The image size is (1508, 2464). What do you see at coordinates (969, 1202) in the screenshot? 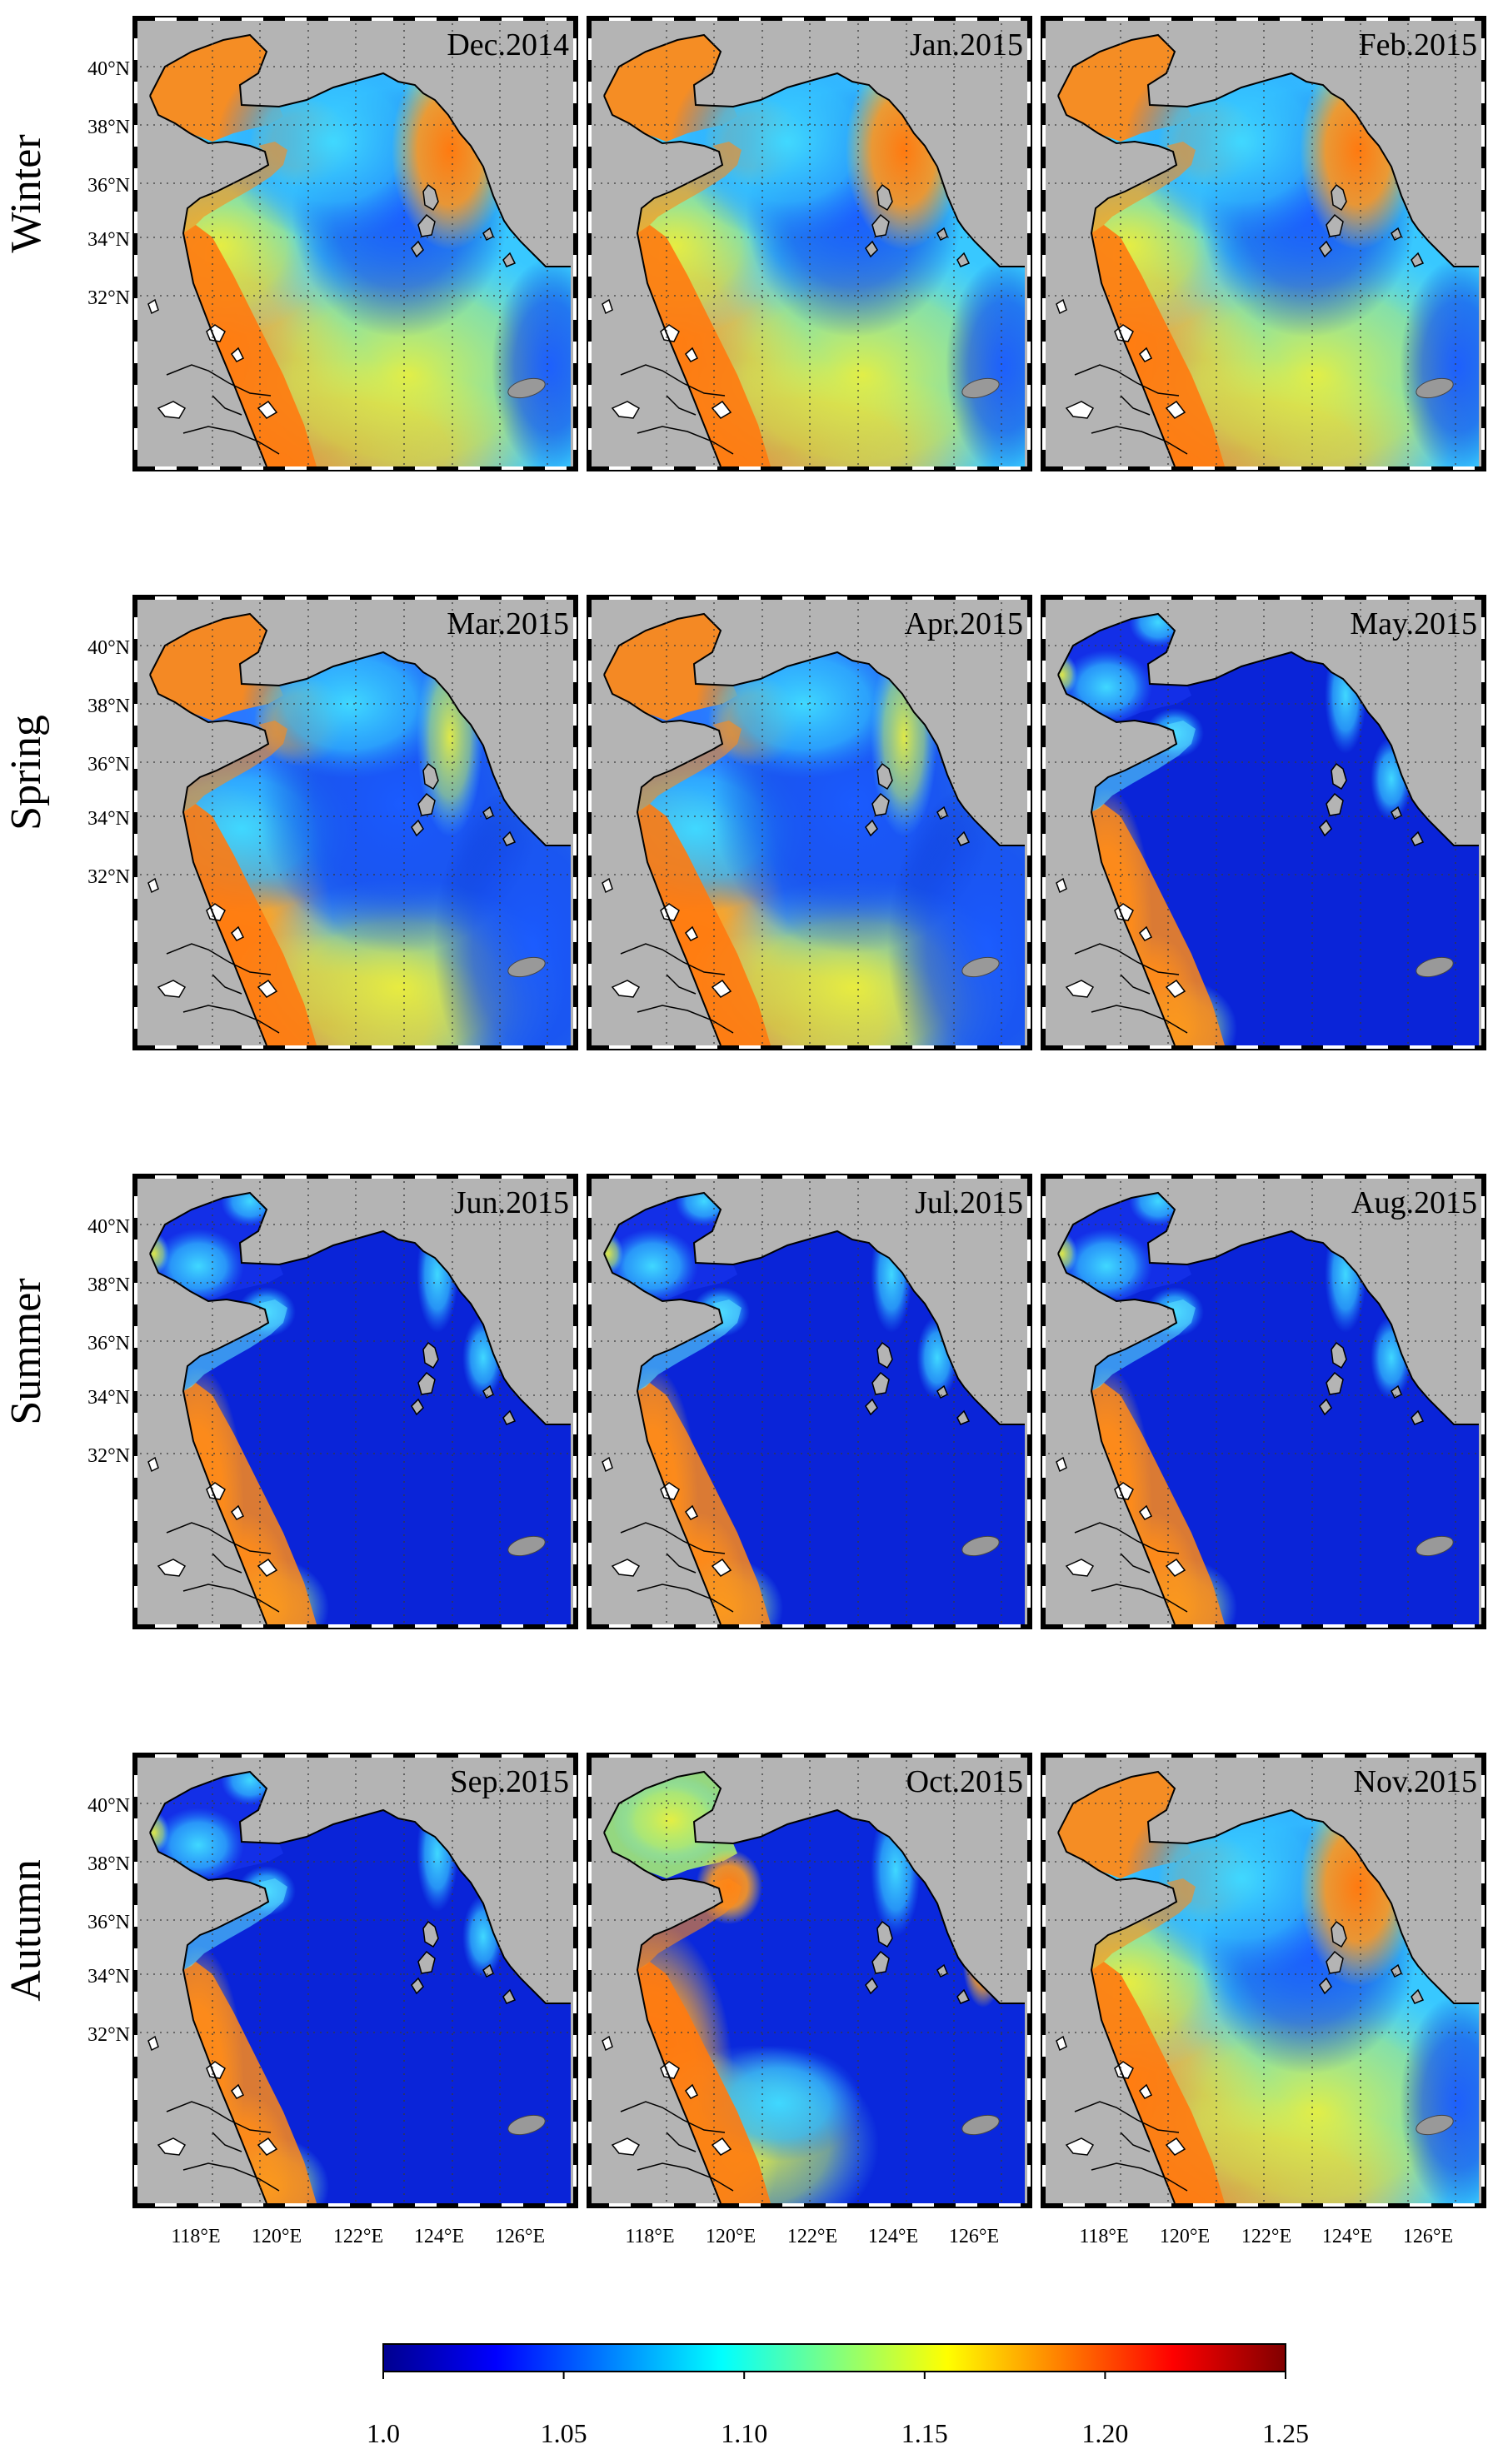
I see `panel-title: Jul.2015` at bounding box center [969, 1202].